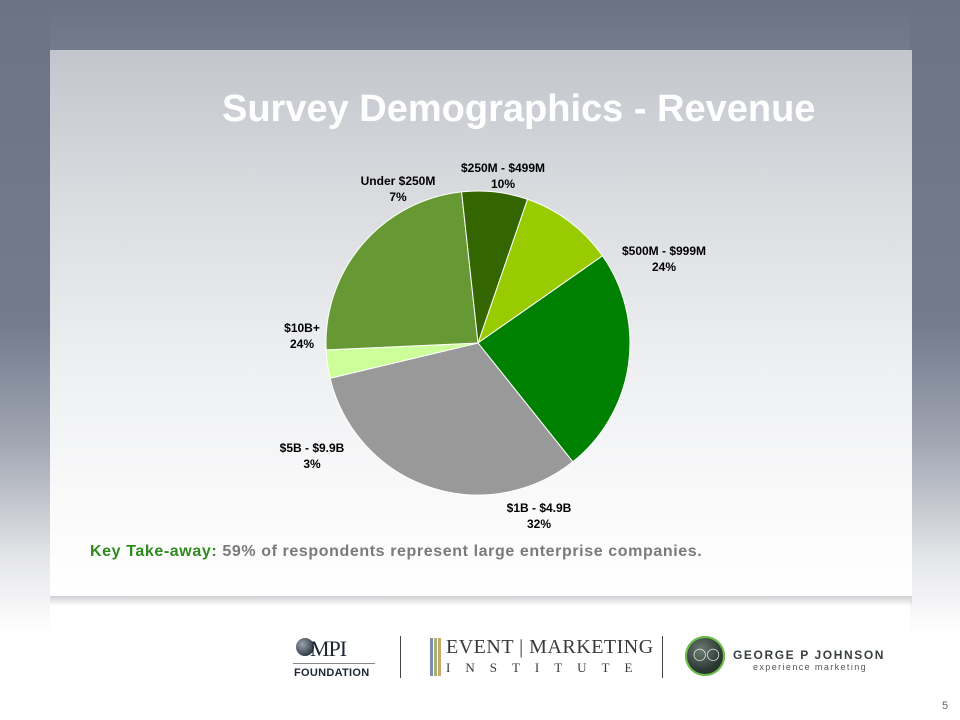  Describe the element at coordinates (481, 601) in the screenshot. I see `panel-shadow` at that location.